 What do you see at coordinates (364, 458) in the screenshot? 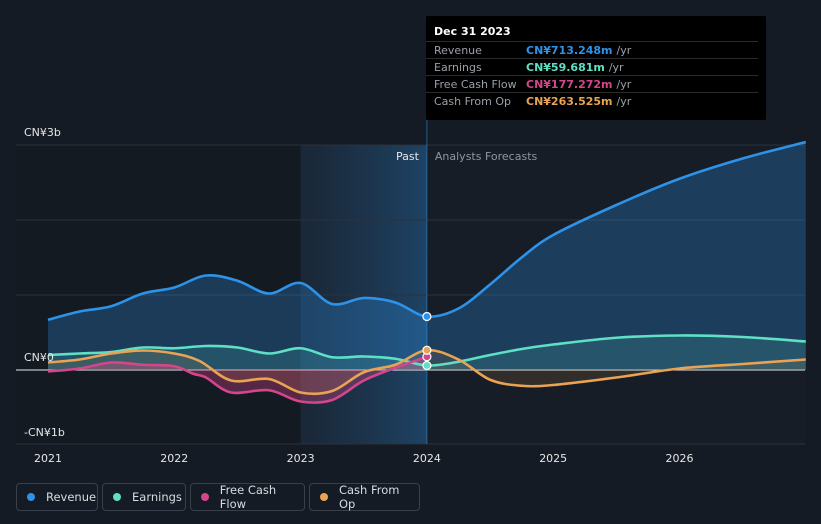
I see `x-axis-labels: 2021 2022 2023 2024 2025 2026` at bounding box center [364, 458].